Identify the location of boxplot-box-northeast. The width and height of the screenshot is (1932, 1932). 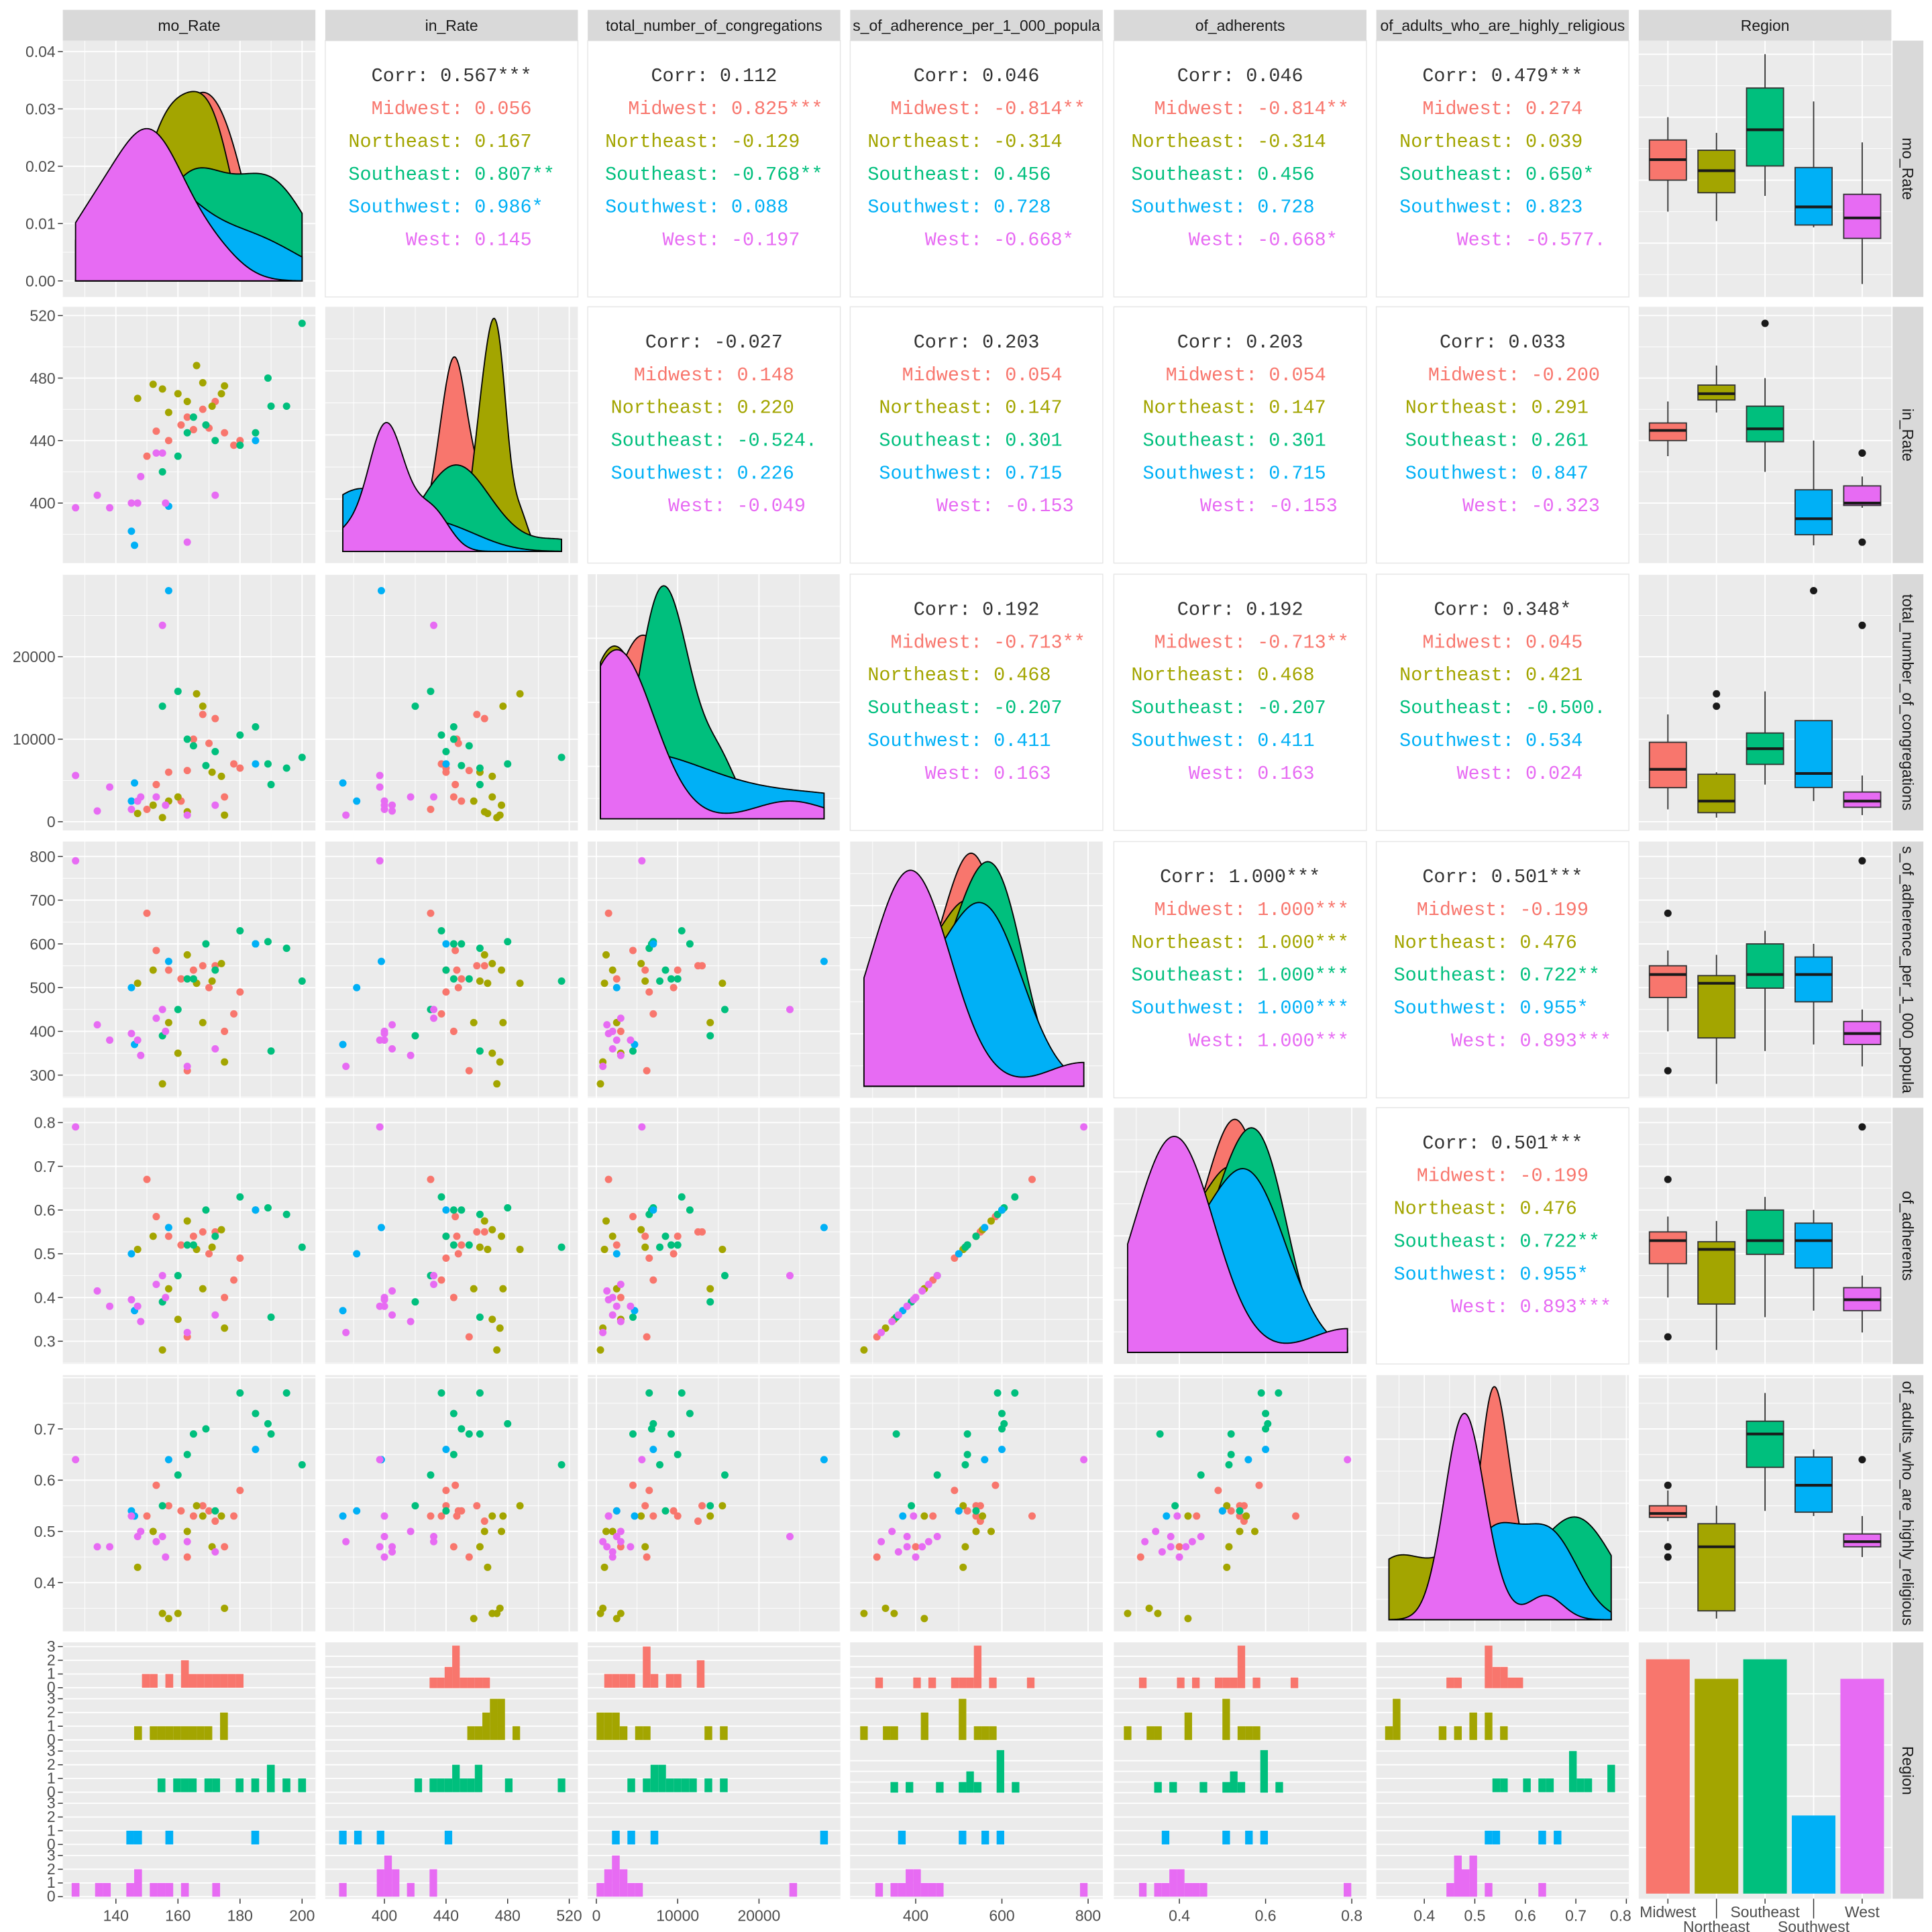
(1716, 1273).